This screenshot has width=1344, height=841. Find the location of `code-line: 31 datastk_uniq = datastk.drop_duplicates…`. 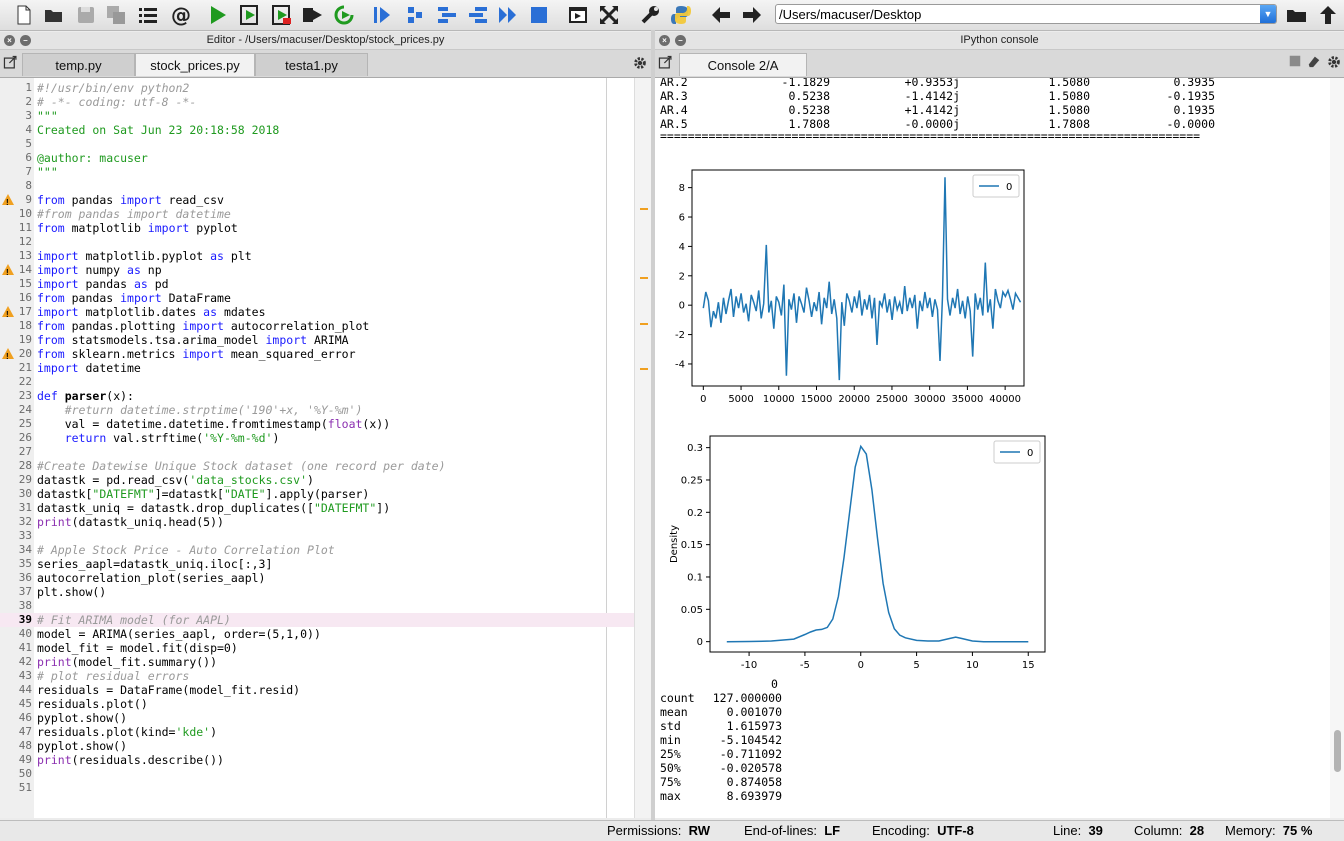

code-line: 31 datastk_uniq = datastk.drop_duplicates… is located at coordinates (317, 508).